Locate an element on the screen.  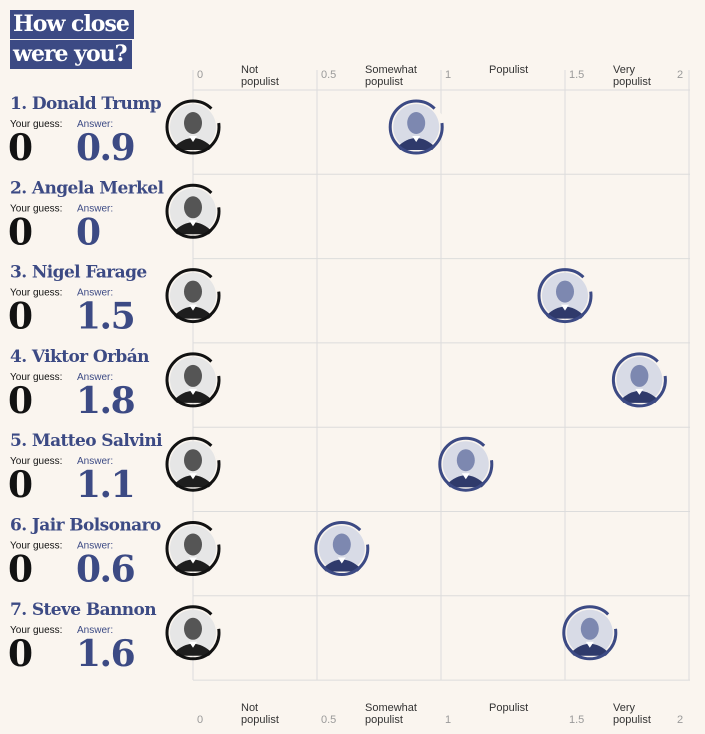
person-name: 3. Nigel Farage is located at coordinates (78, 273).